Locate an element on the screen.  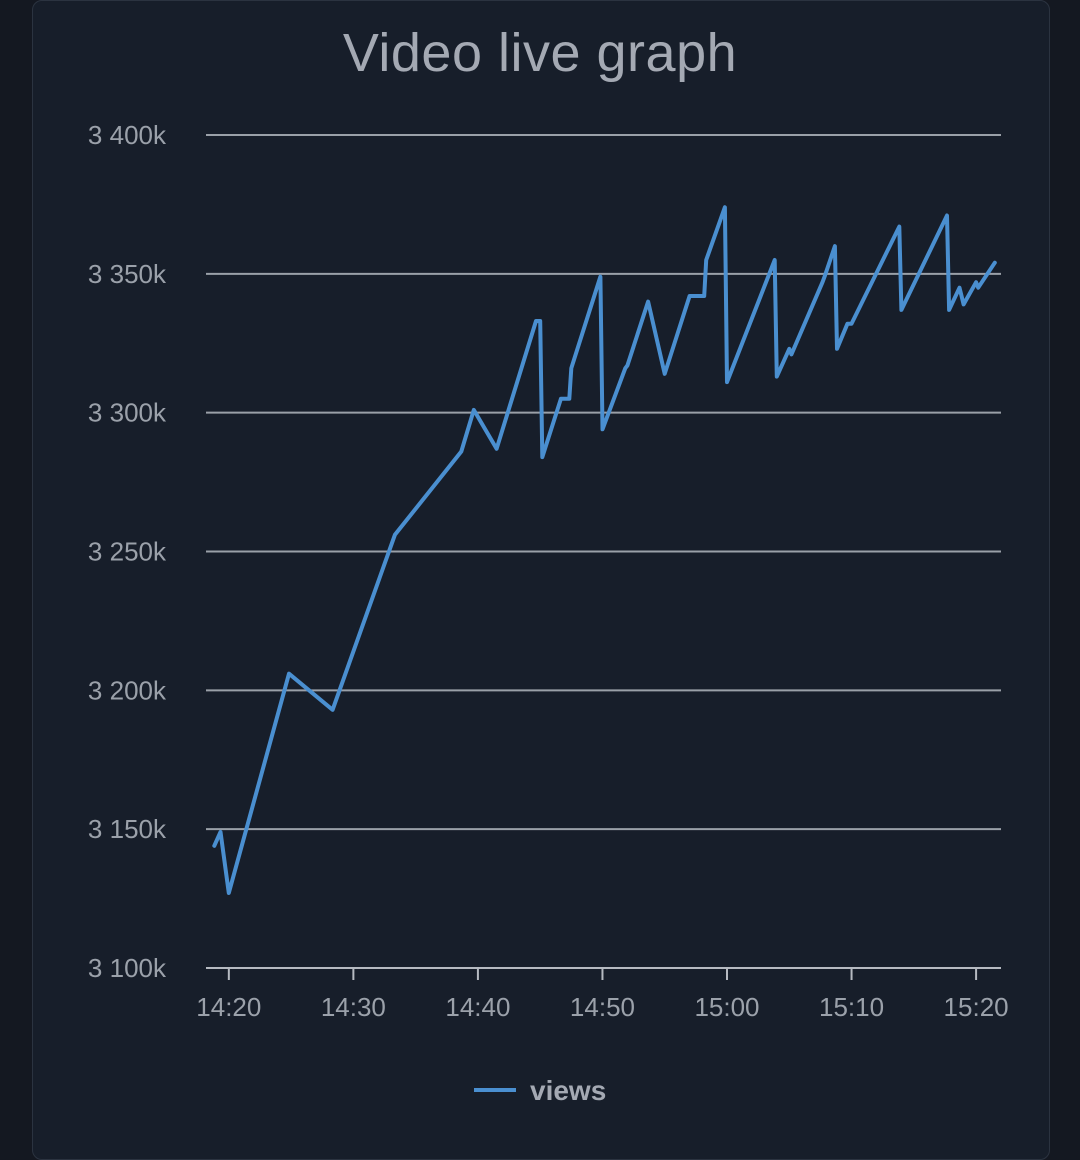
x-tick-label: 15:20 is located at coordinates (976, 1007).